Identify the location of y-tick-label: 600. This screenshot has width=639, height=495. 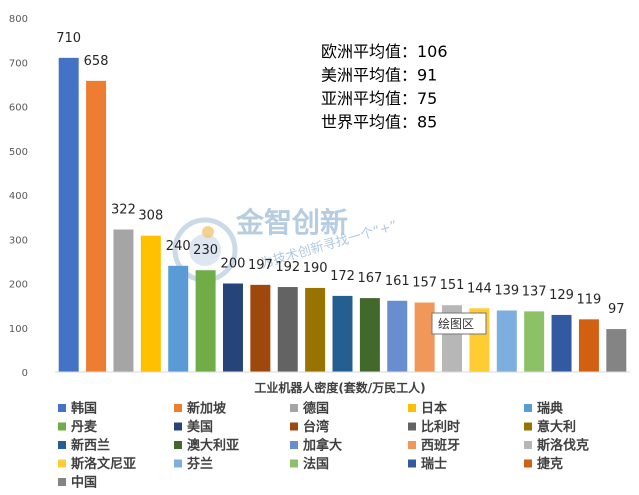
(18, 108).